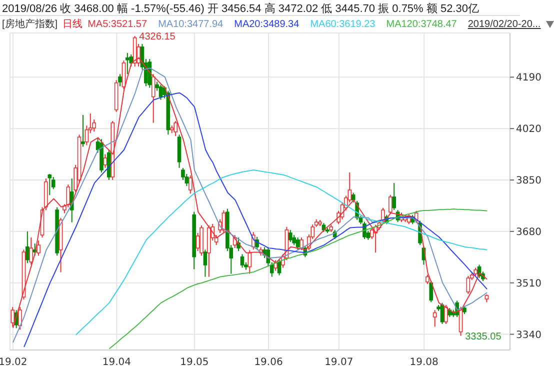  What do you see at coordinates (483, 336) in the screenshot?
I see `annotation: 3335.05` at bounding box center [483, 336].